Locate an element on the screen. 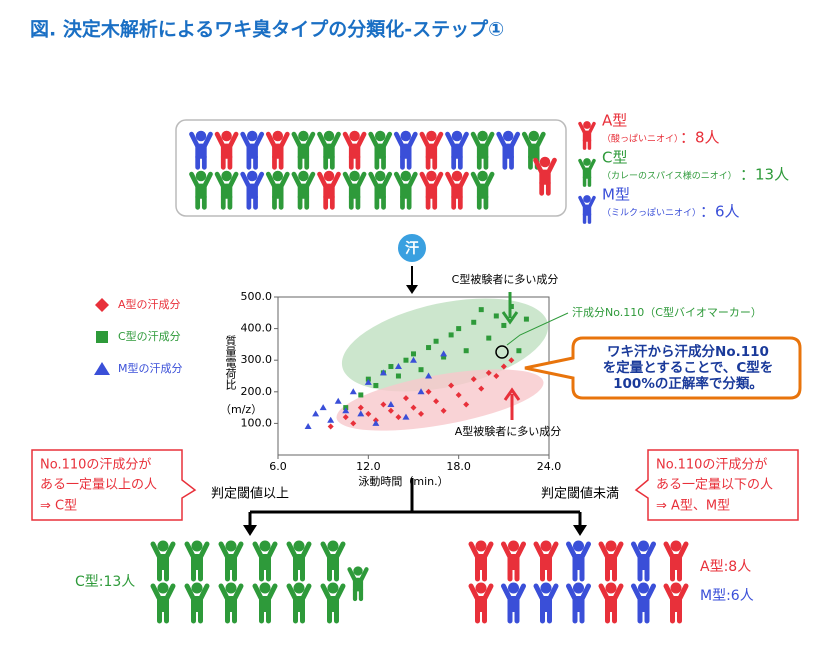 The height and width of the screenshot is (656, 840). callout is located at coordinates (663, 368).